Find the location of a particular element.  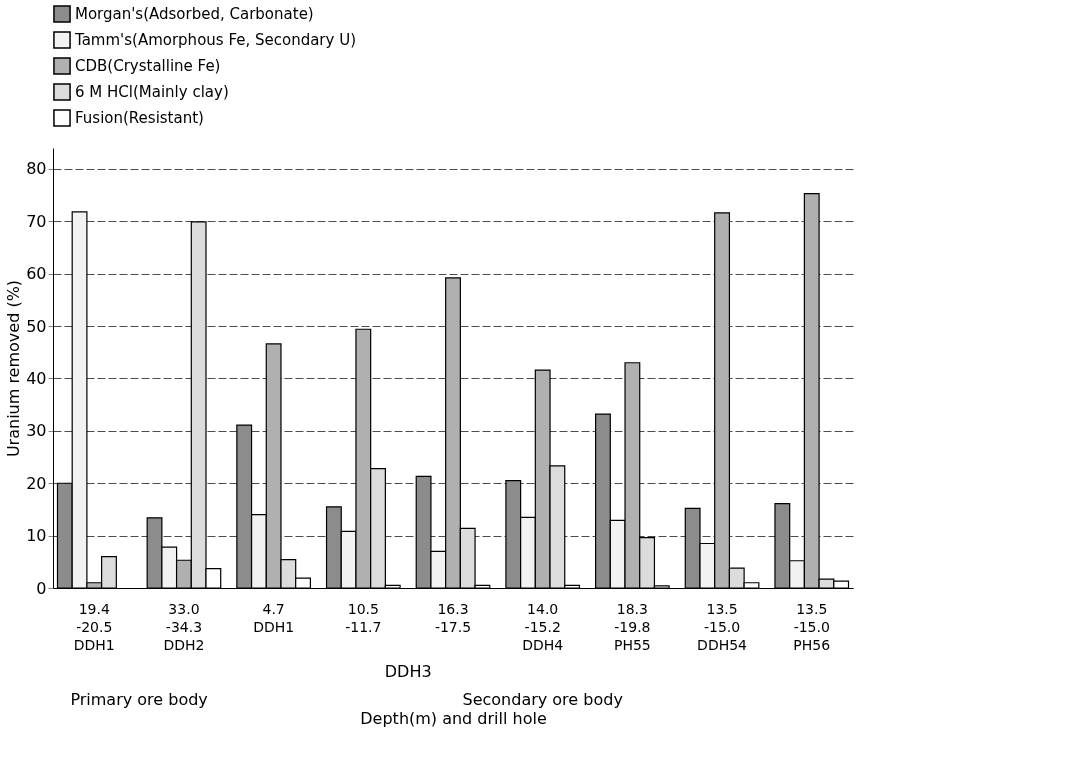

y-tick-label: 70 is located at coordinates (36, 221).